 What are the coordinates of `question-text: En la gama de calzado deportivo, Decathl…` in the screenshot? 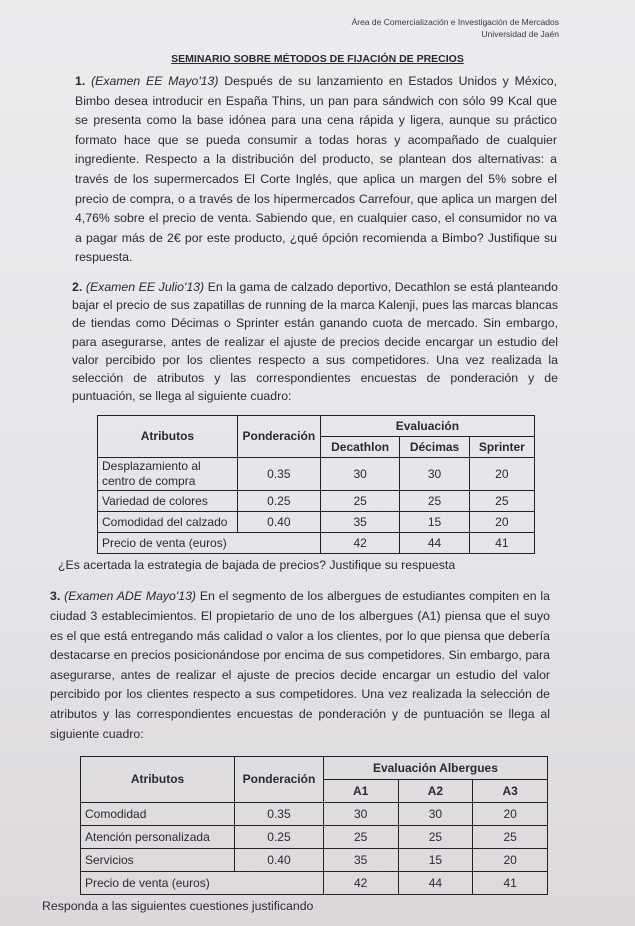 It's located at (315, 341).